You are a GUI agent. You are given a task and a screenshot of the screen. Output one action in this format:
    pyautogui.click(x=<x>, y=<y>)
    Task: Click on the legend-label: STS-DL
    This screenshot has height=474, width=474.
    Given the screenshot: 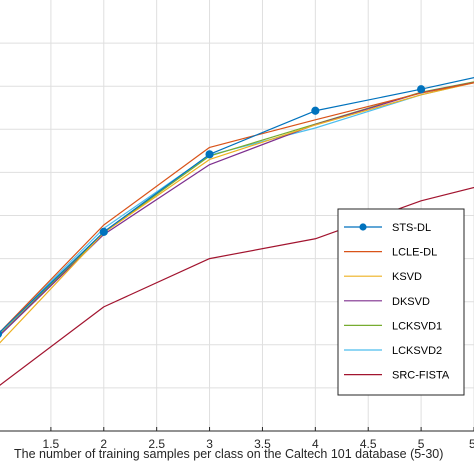 What is the action you would take?
    pyautogui.click(x=411, y=228)
    